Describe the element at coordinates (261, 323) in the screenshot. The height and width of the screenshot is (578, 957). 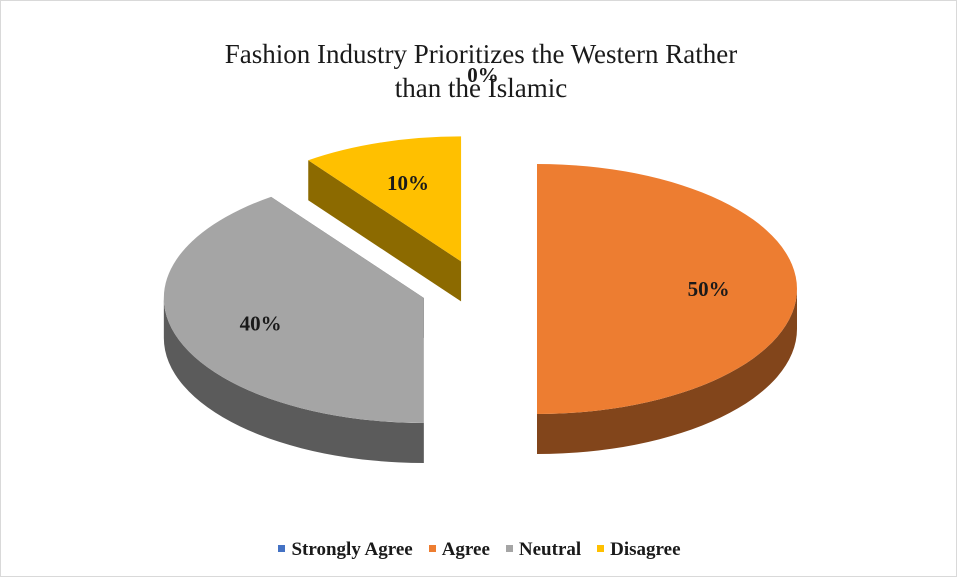
I see `data-label-neutral: 40%` at that location.